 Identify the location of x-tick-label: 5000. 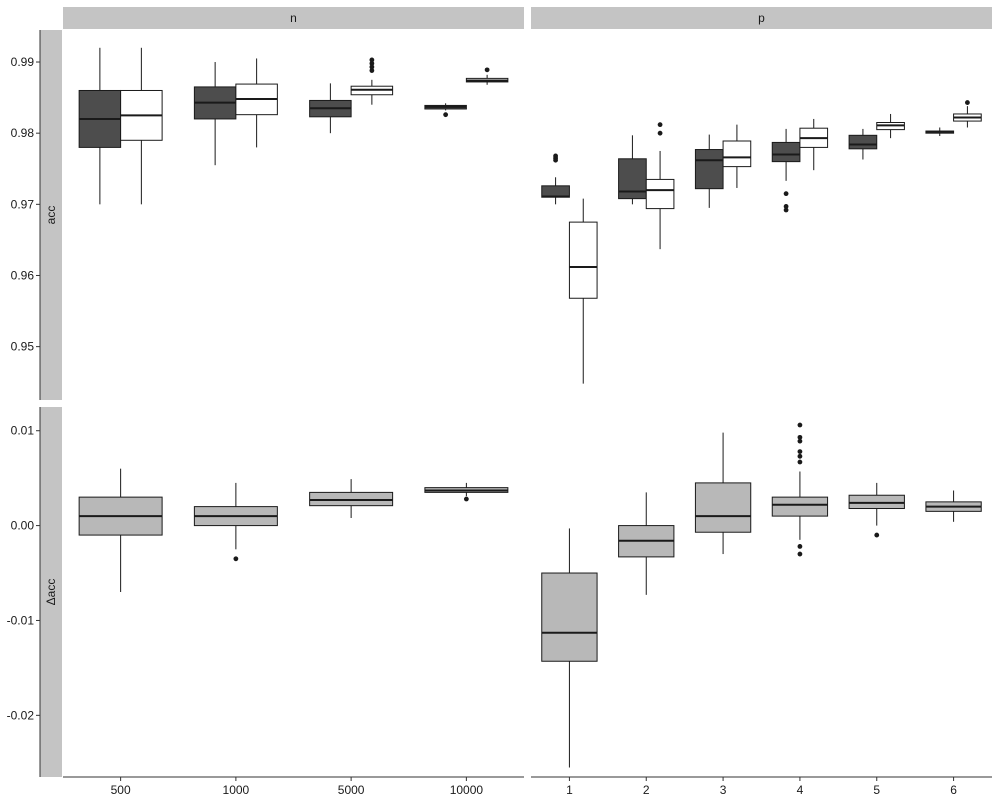
(351, 790).